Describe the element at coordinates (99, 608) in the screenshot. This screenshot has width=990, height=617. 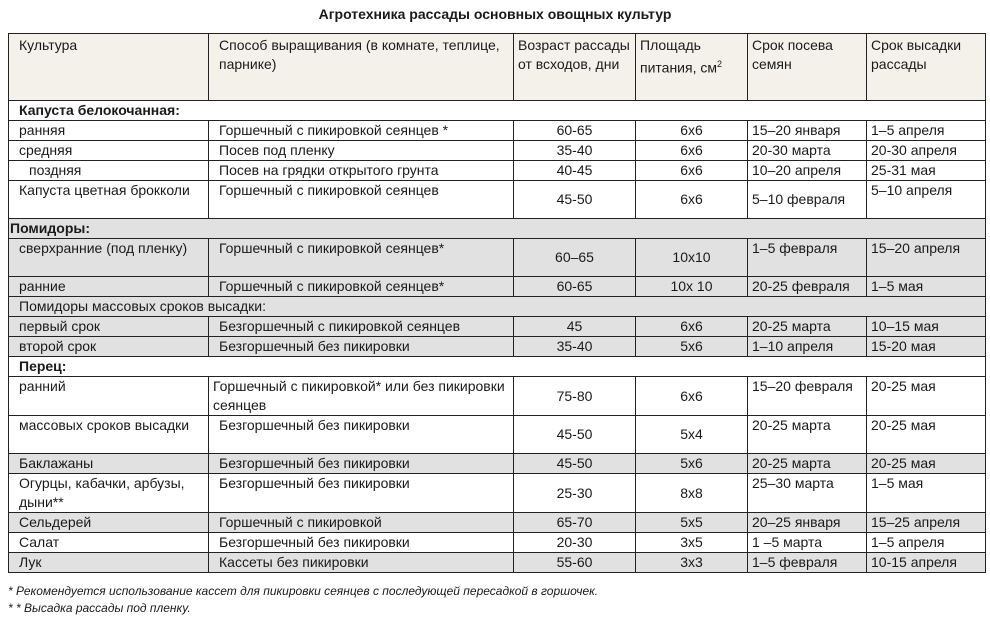
I see `footnote-2: * * Высадка рассады под пленку.` at that location.